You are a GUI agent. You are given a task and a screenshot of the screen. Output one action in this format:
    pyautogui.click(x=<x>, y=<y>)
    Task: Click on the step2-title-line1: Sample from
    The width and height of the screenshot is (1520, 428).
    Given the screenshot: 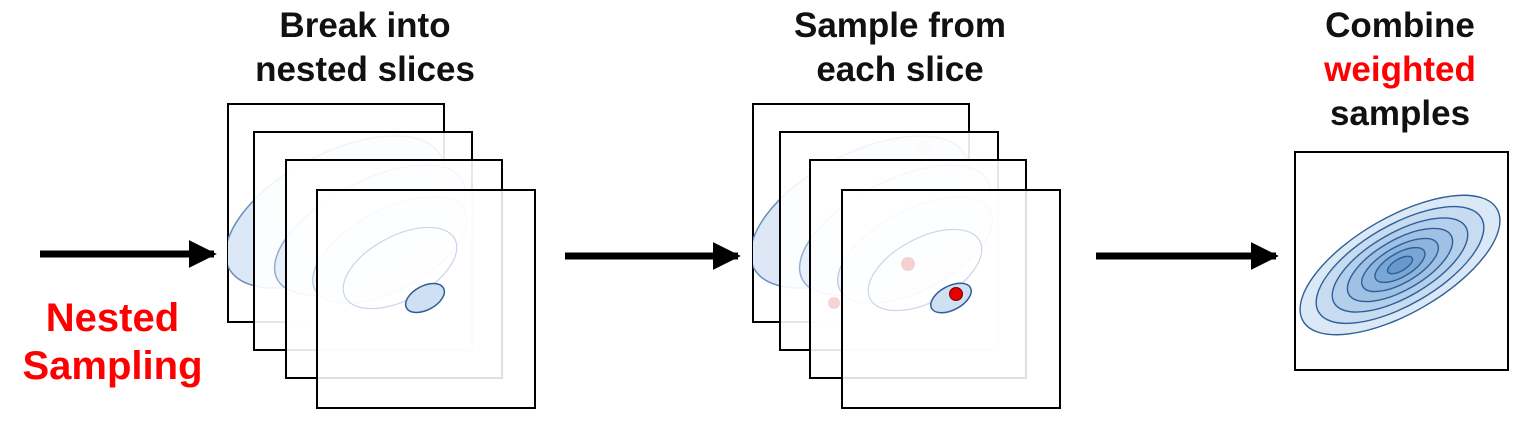 What is the action you would take?
    pyautogui.click(x=900, y=25)
    